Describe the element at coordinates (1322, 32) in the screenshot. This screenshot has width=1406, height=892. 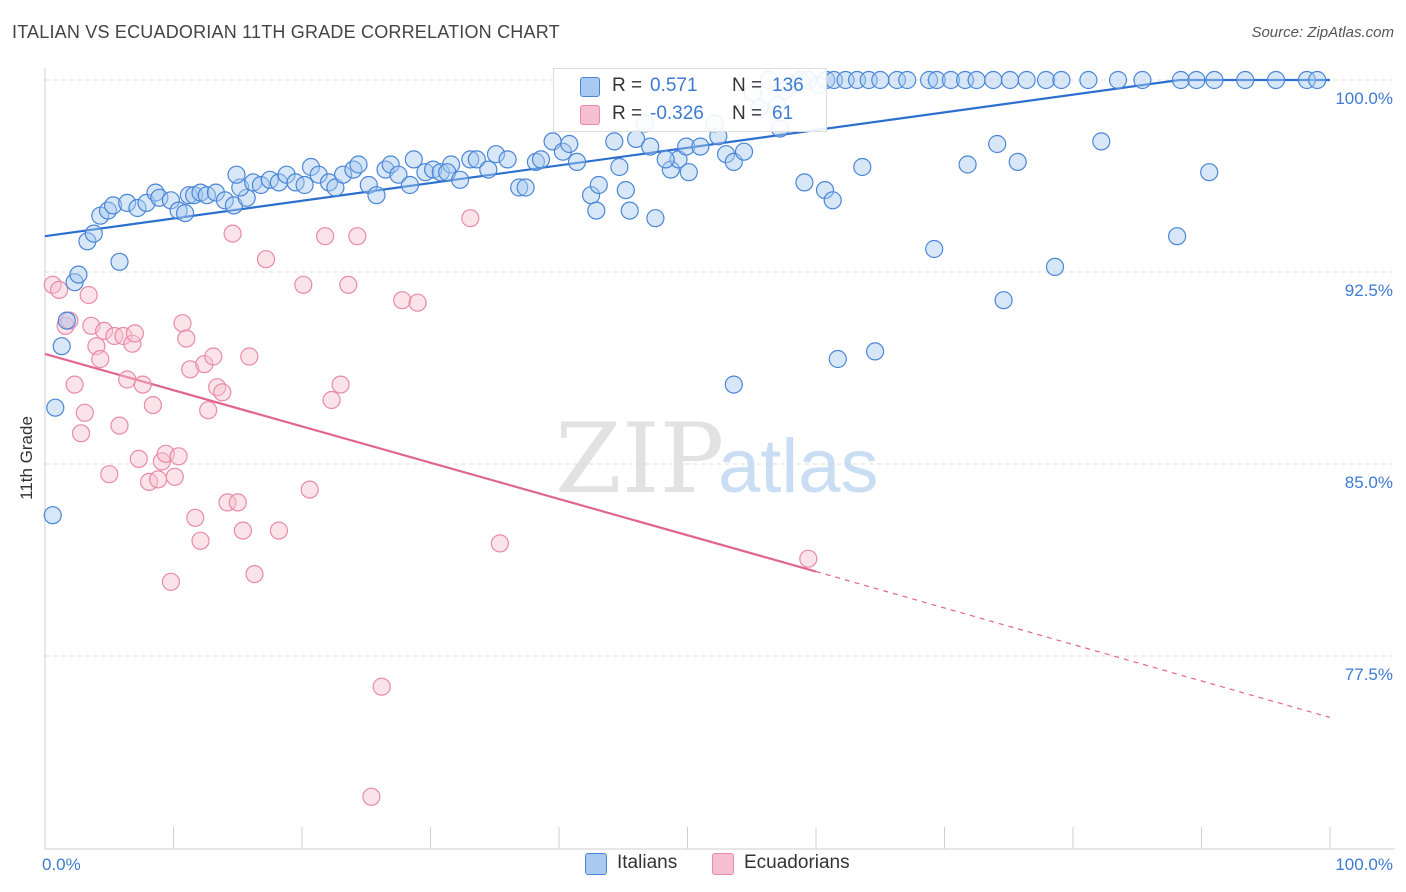
I see `chart-source: Source: ZipAtlas.com` at that location.